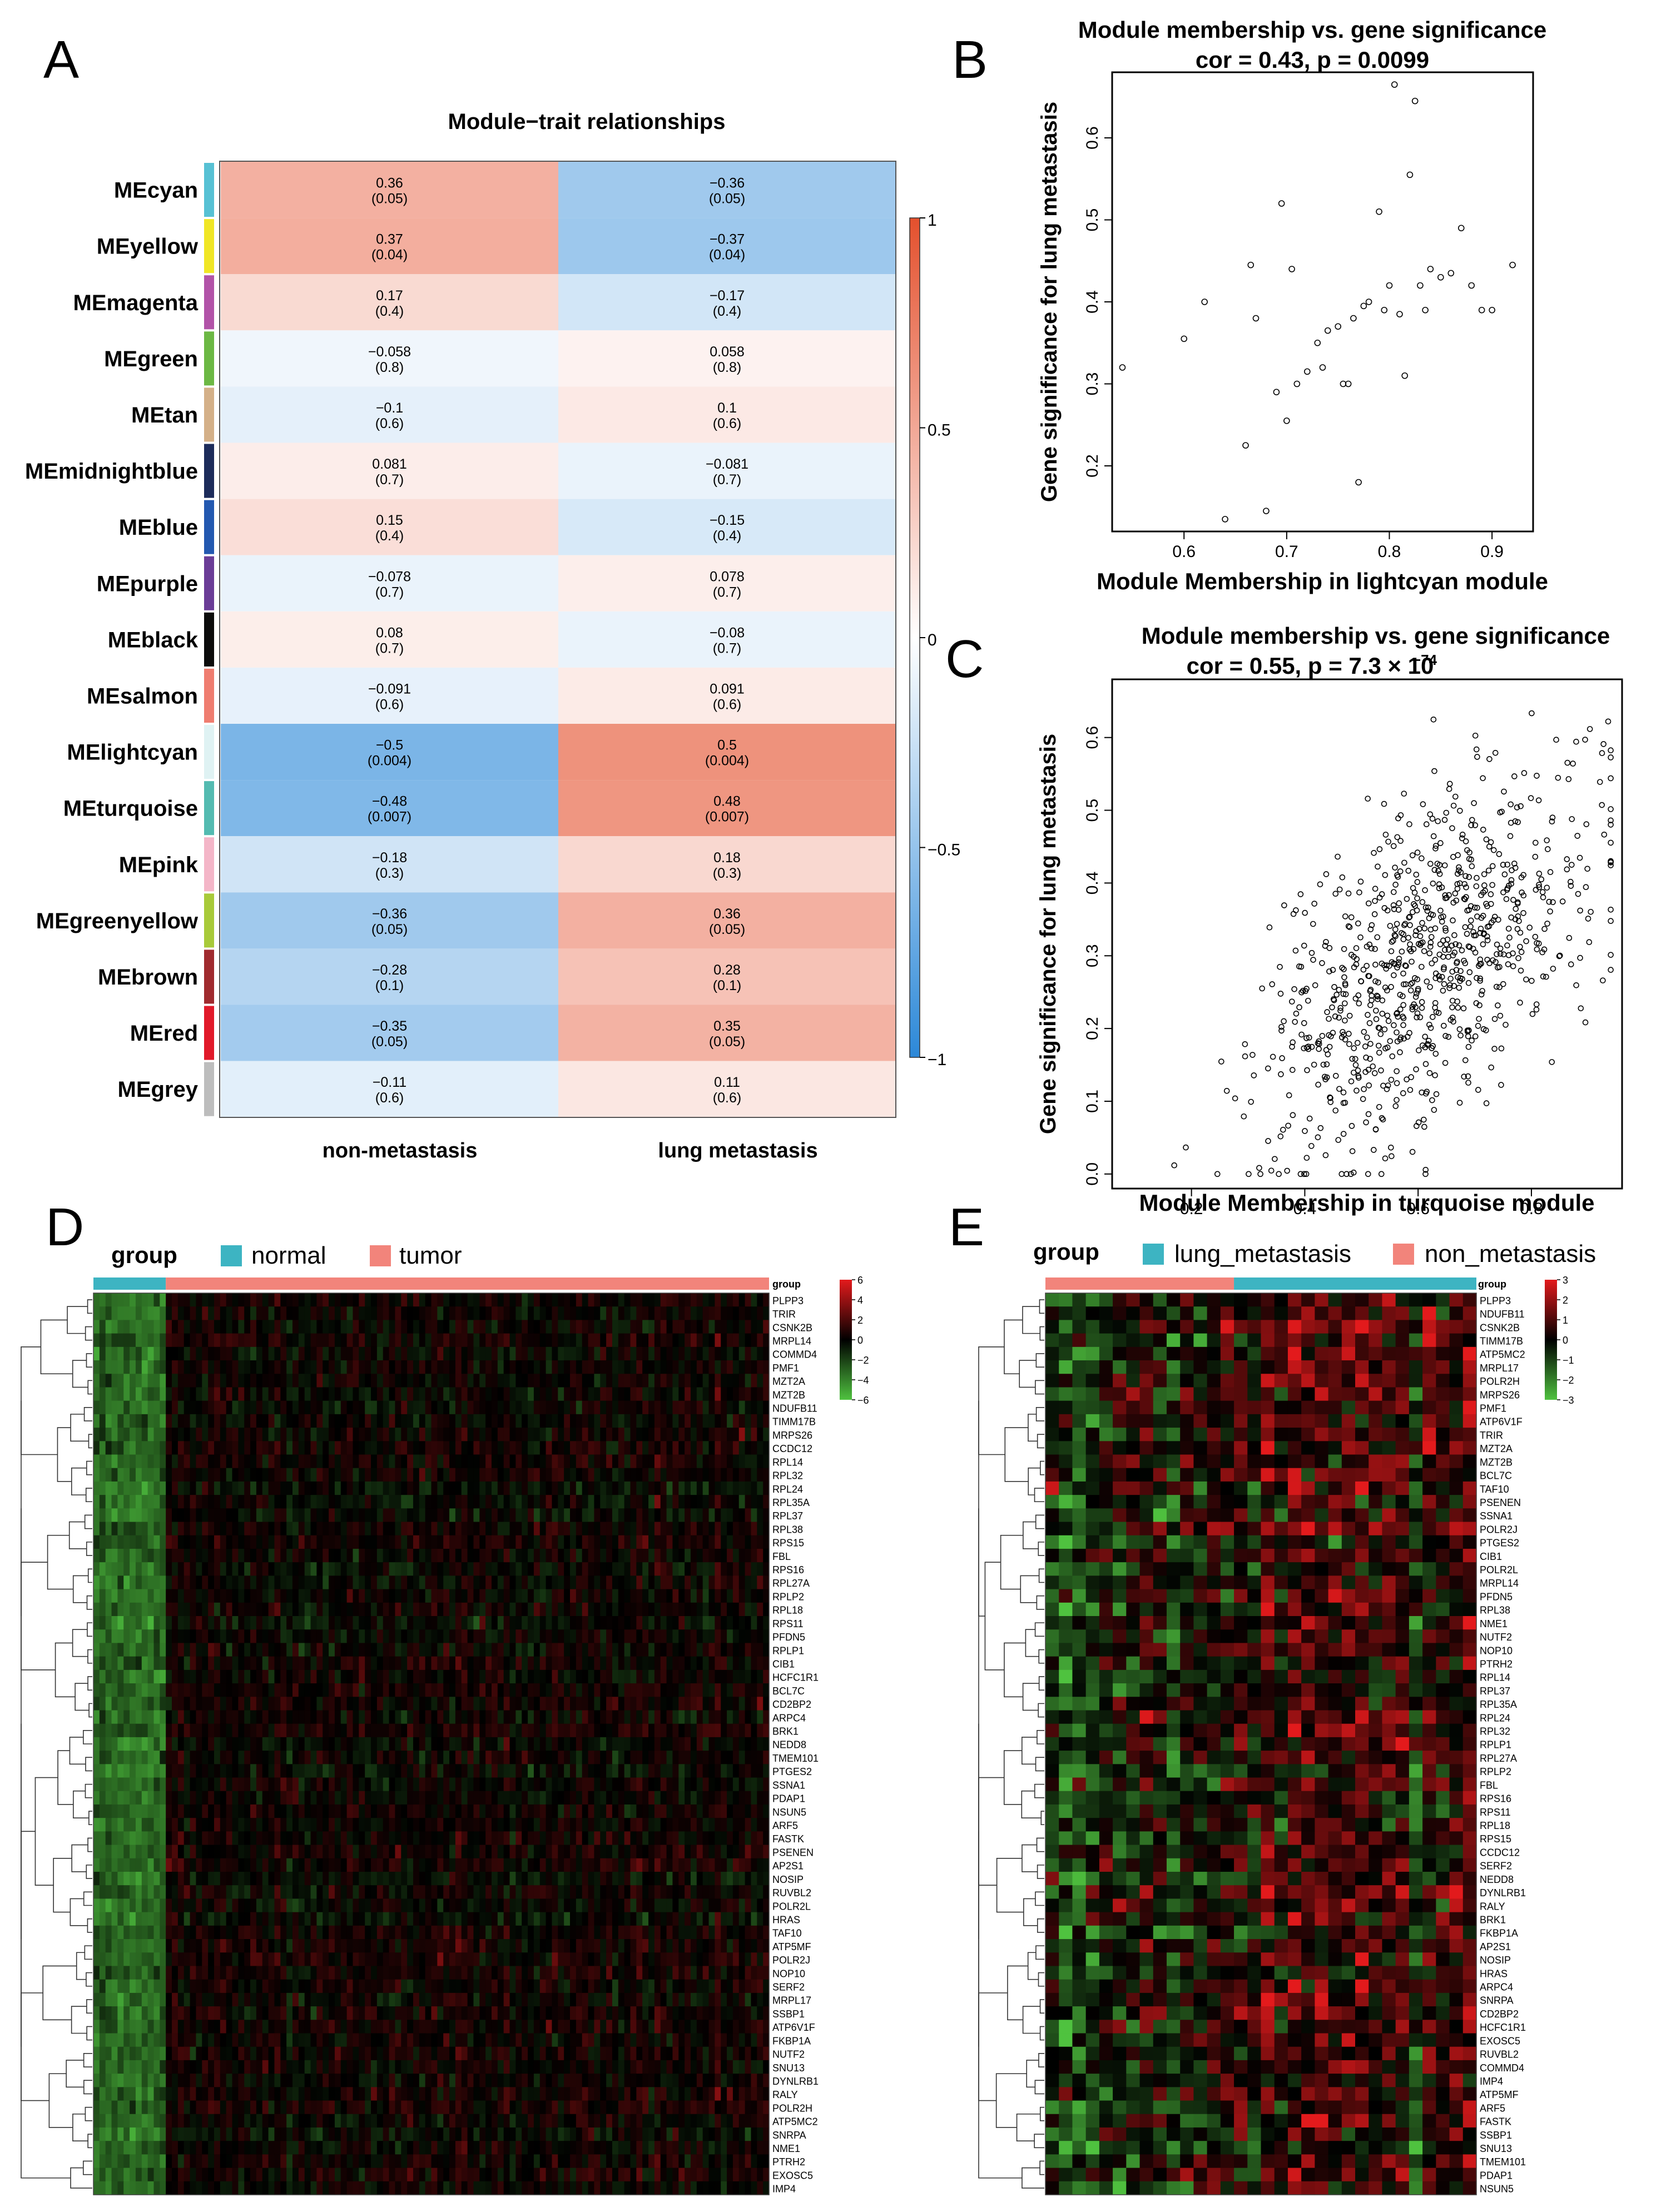 Image resolution: width=1666 pixels, height=2212 pixels. Describe the element at coordinates (209, 358) in the screenshot. I see `module-color-swatch` at that location.